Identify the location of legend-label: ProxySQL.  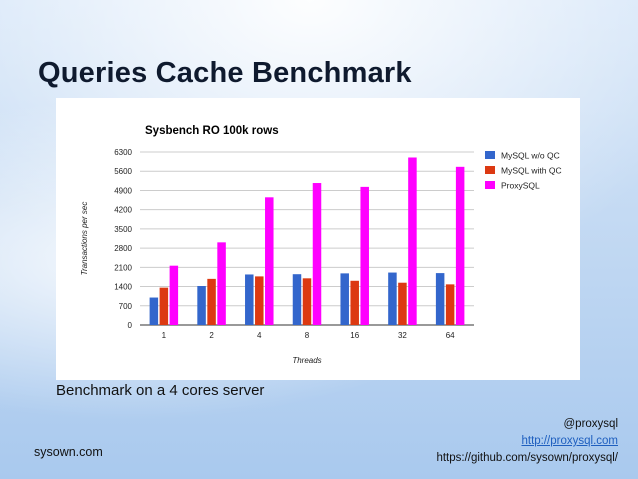
(520, 186).